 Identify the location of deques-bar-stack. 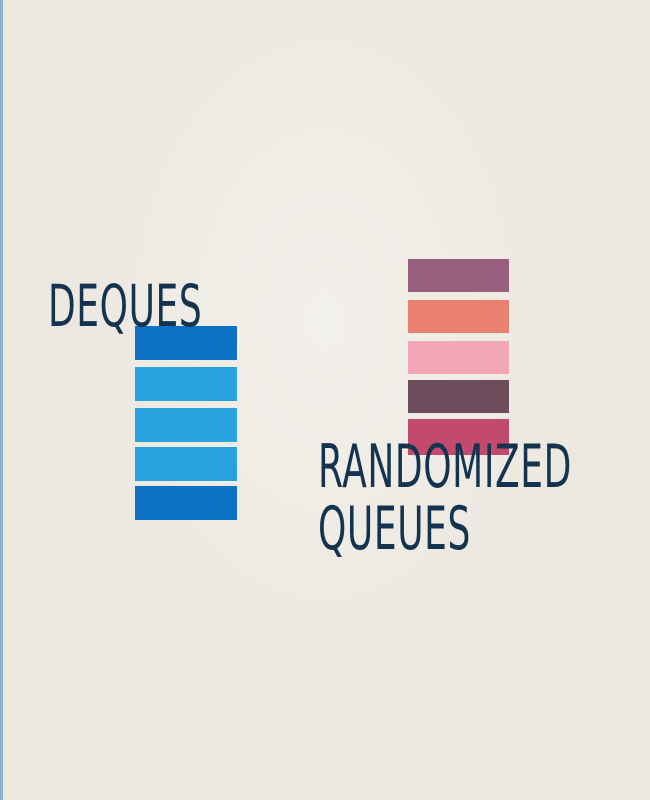
(186, 423).